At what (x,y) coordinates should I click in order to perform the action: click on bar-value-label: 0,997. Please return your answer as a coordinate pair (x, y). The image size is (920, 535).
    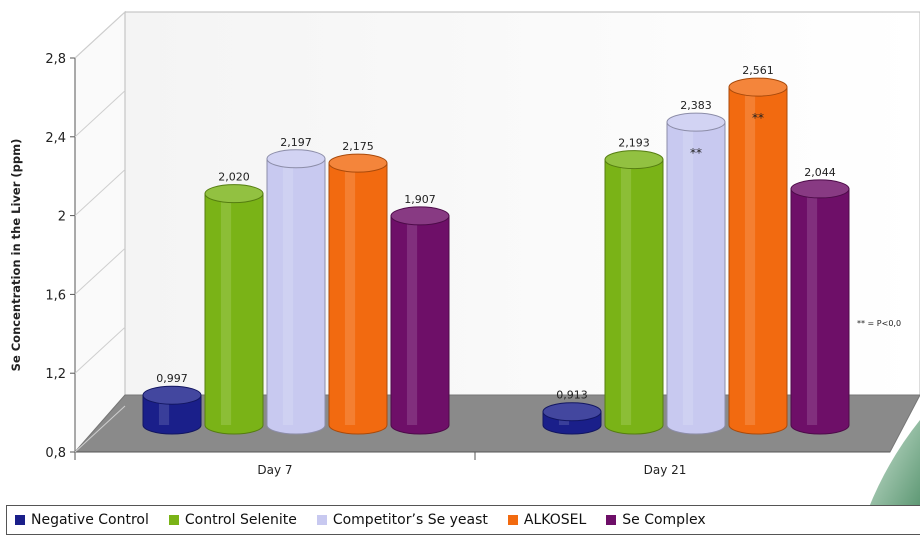
    Looking at the image, I should click on (172, 378).